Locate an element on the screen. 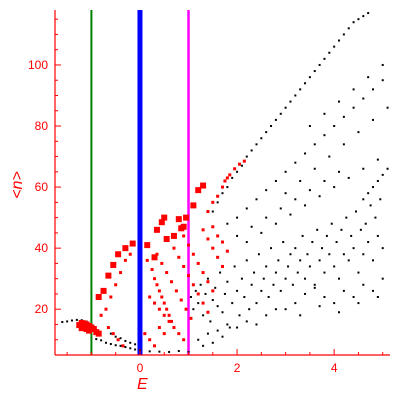 The image size is (400, 400). x-tick-label-0: 0 is located at coordinates (140, 368).